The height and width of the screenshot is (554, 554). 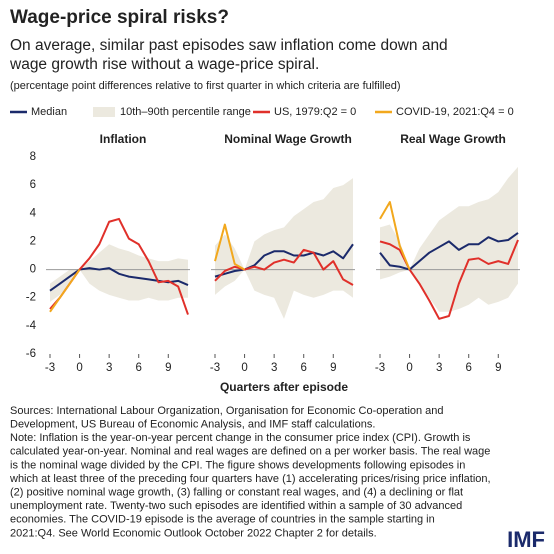 I want to click on y-tick-label: 4, so click(x=33, y=213).